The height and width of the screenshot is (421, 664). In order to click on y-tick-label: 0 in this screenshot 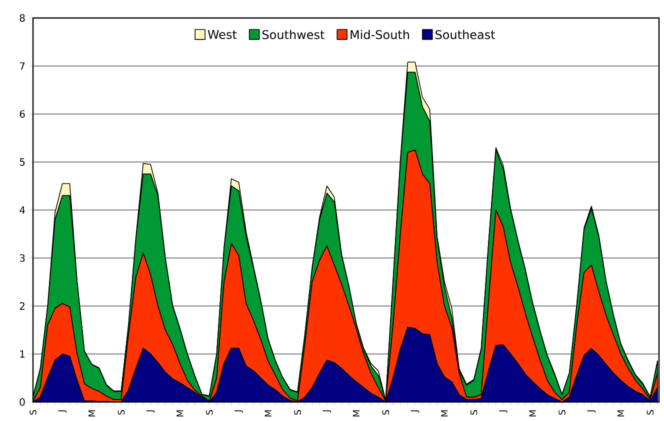, I will do `click(22, 402)`.